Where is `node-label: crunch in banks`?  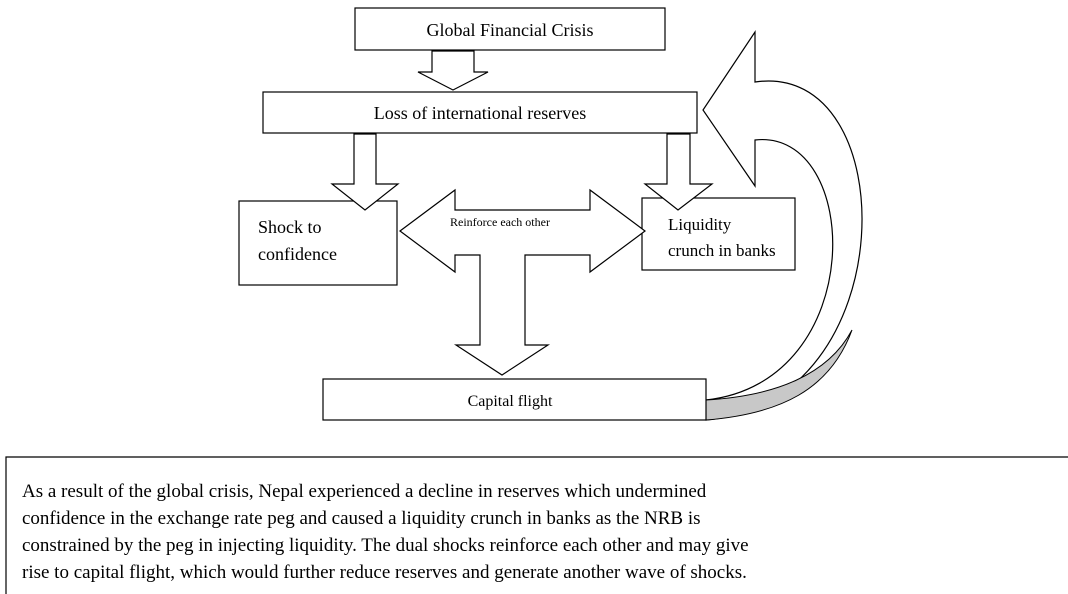
node-label: crunch in banks is located at coordinates (722, 250).